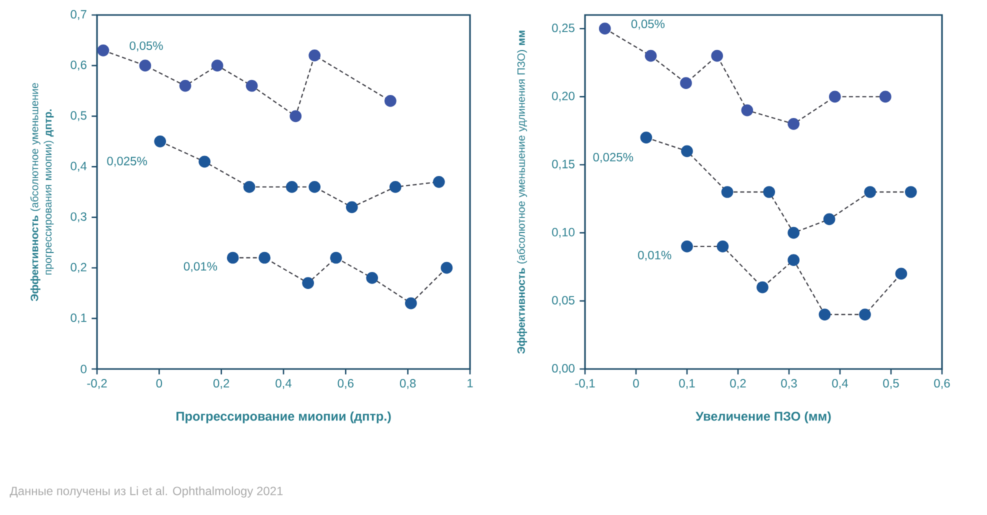 Image resolution: width=987 pixels, height=515 pixels. Describe the element at coordinates (687, 384) in the screenshot. I see `x-tick-label: 0,1` at that location.